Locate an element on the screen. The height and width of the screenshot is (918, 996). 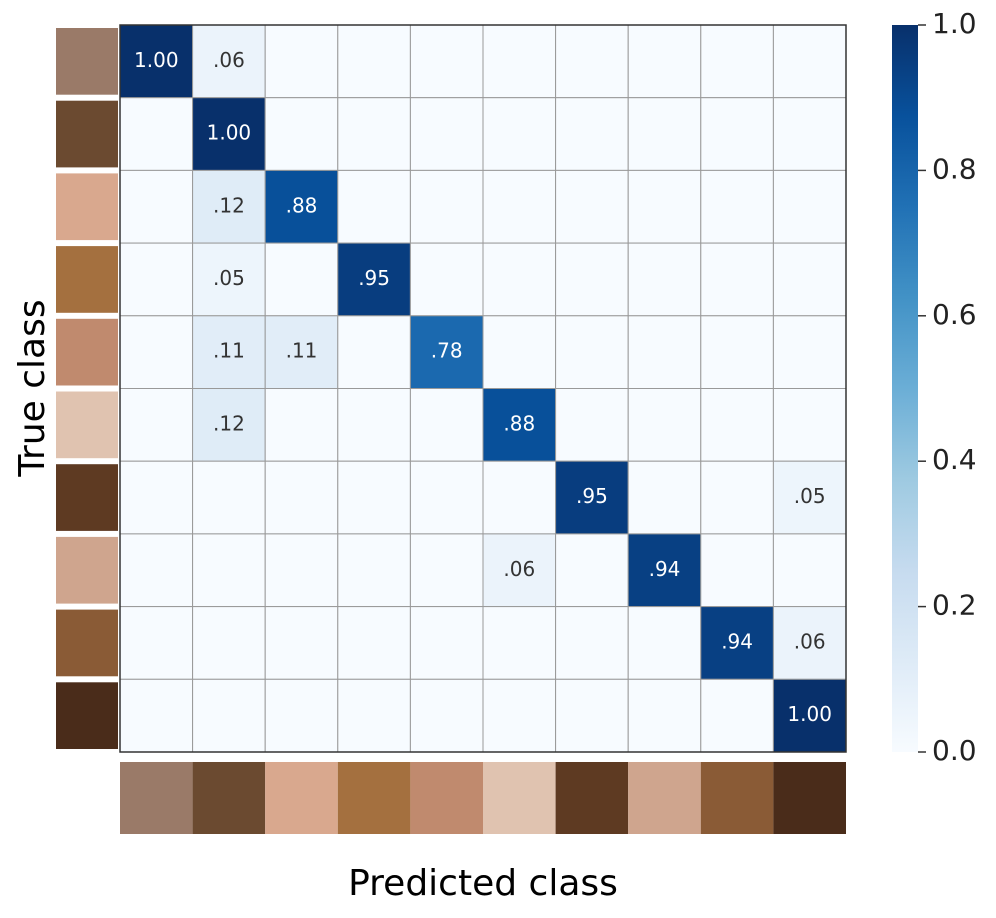
colorbar-tick-label: 0.4 is located at coordinates (954, 459).